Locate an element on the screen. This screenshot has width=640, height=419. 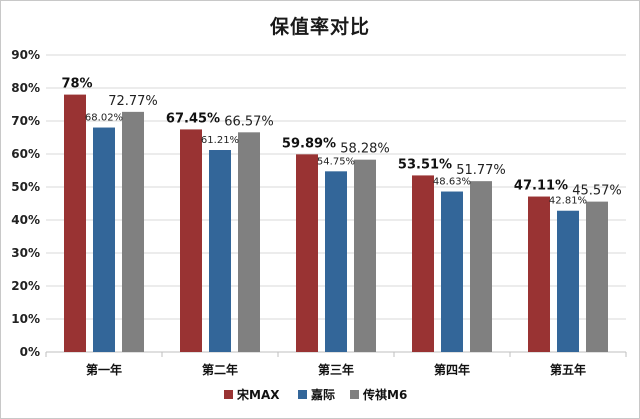
x-axis-ticks: 第一年 第二年 第三年 第四年 第五年 is located at coordinates (336, 369).